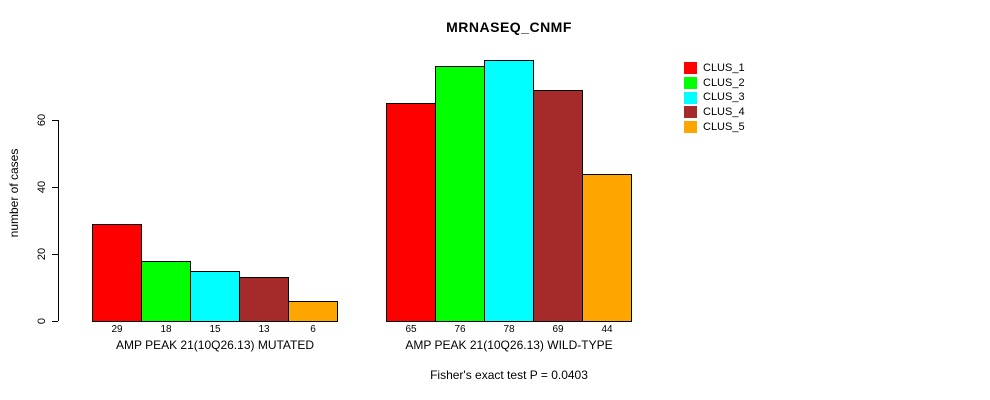 The width and height of the screenshot is (990, 400). Describe the element at coordinates (215, 296) in the screenshot. I see `bar-clus_3-group1` at that location.